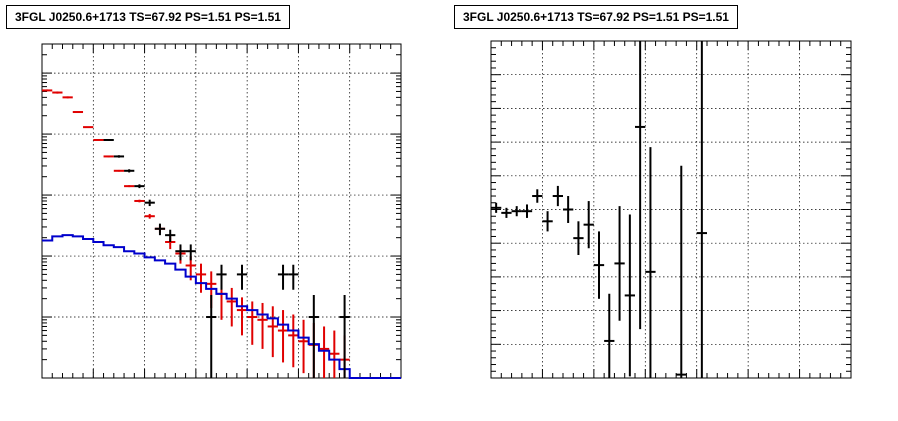 This screenshot has height=421, width=898. Describe the element at coordinates (221, 306) in the screenshot. I see `source-model-line` at that location.